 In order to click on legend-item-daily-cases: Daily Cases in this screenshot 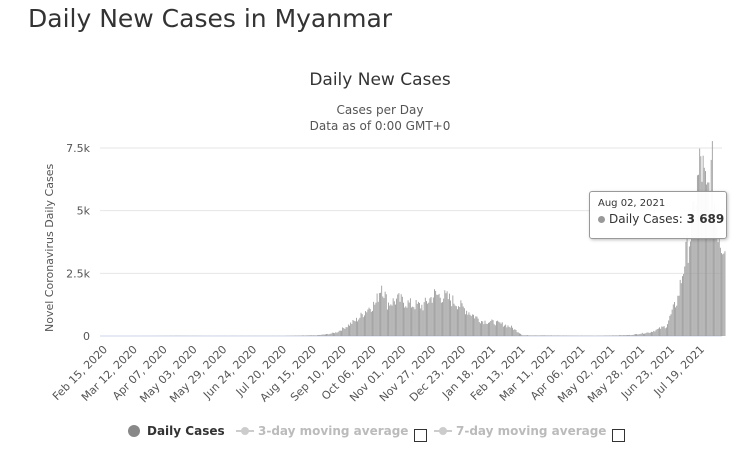, I will do `click(176, 431)`.